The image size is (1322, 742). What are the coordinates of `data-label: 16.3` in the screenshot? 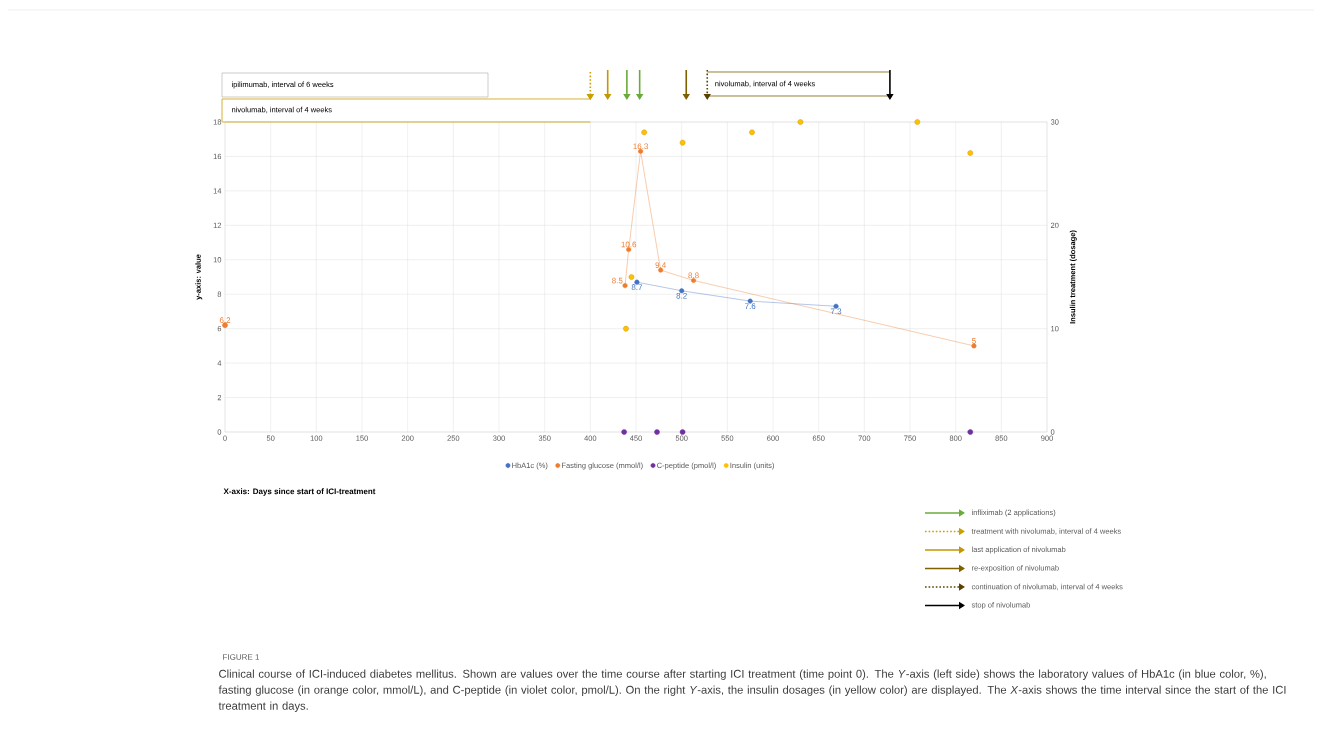 It's located at (640, 146).